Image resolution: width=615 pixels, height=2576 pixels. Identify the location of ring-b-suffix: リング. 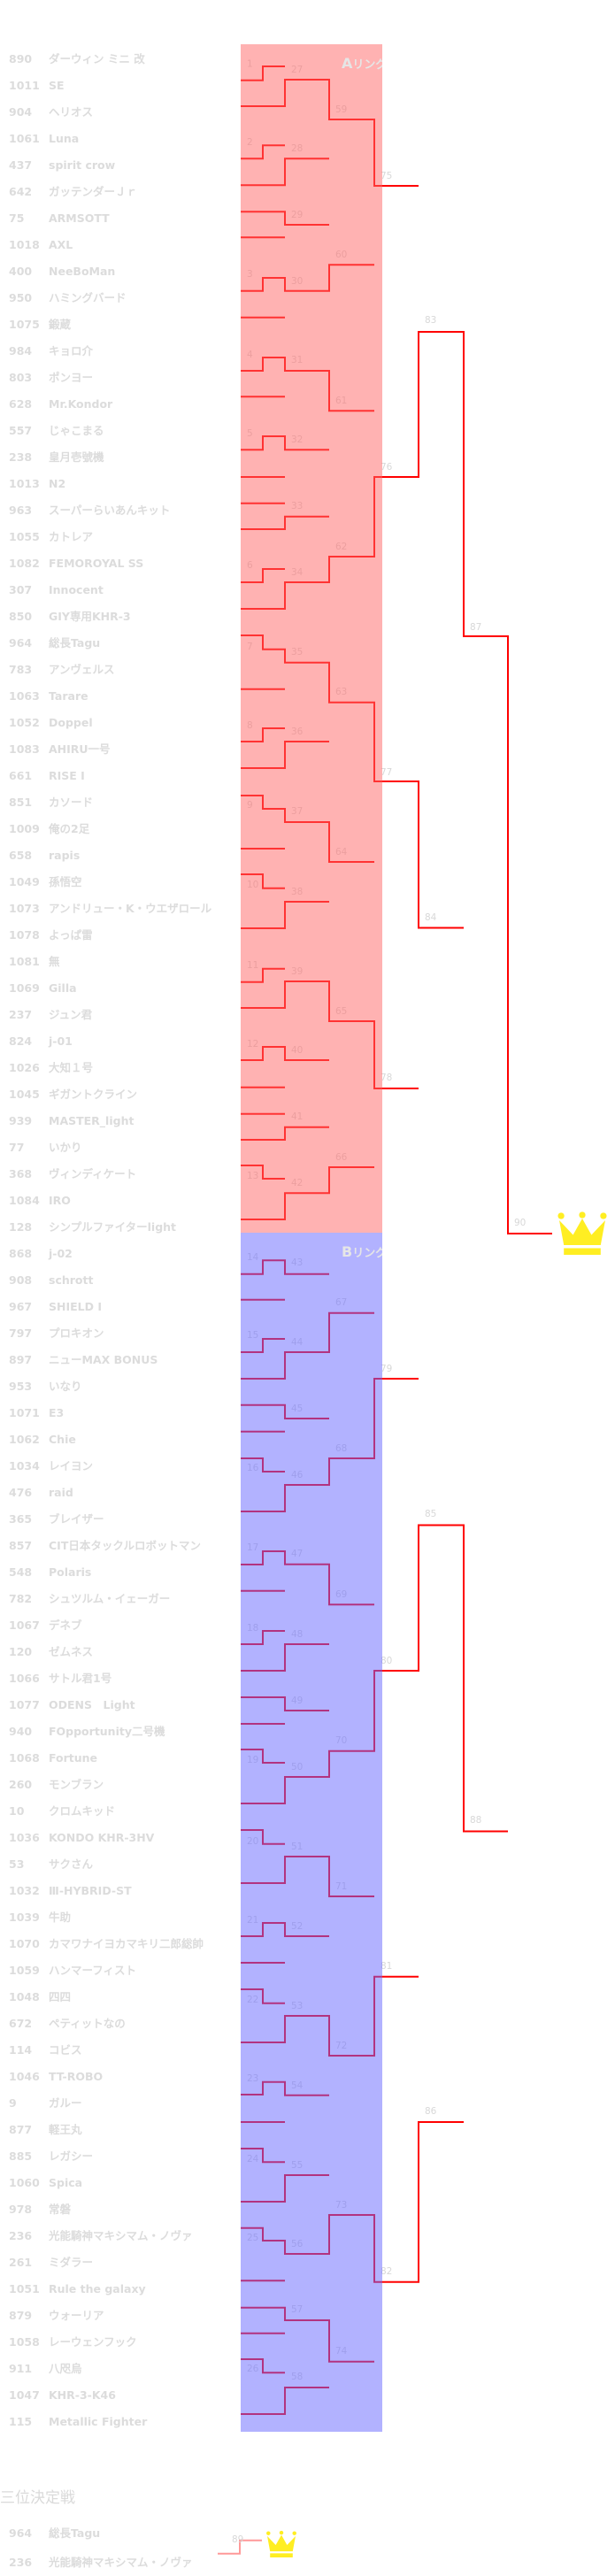
(367, 1253).